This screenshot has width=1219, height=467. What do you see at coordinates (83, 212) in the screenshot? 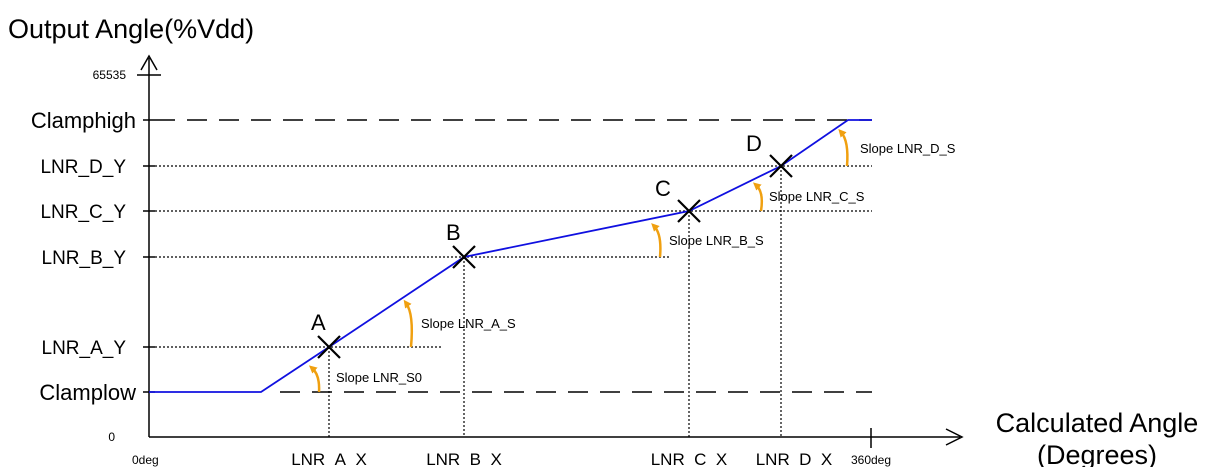
I see `y-label-c: LNR_C_Y` at bounding box center [83, 212].